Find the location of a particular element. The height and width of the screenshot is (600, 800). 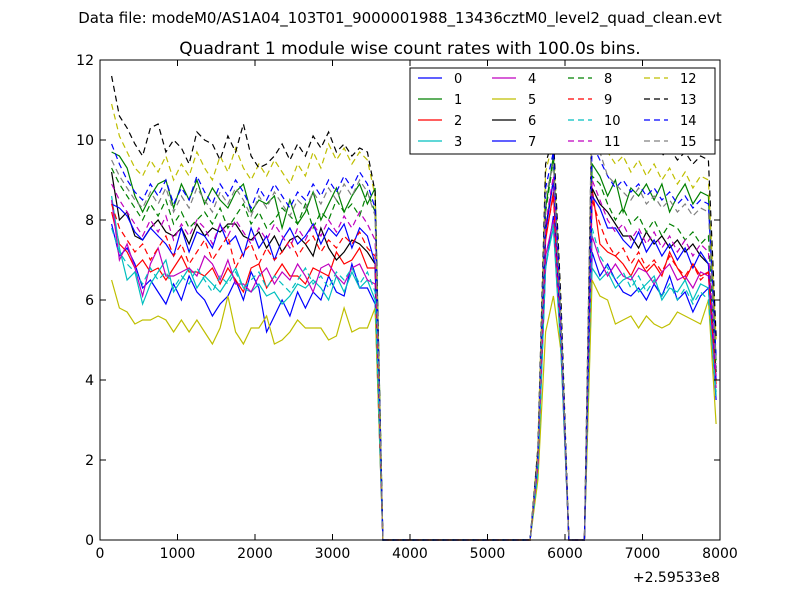

x-tick-label: 7000 is located at coordinates (643, 554).